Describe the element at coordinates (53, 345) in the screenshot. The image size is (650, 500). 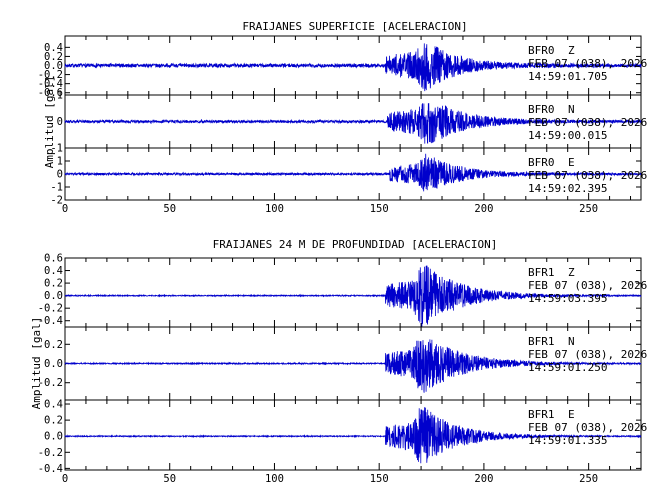
I see `y-tick-label-c1-bfr1-n: 0.2` at that location.